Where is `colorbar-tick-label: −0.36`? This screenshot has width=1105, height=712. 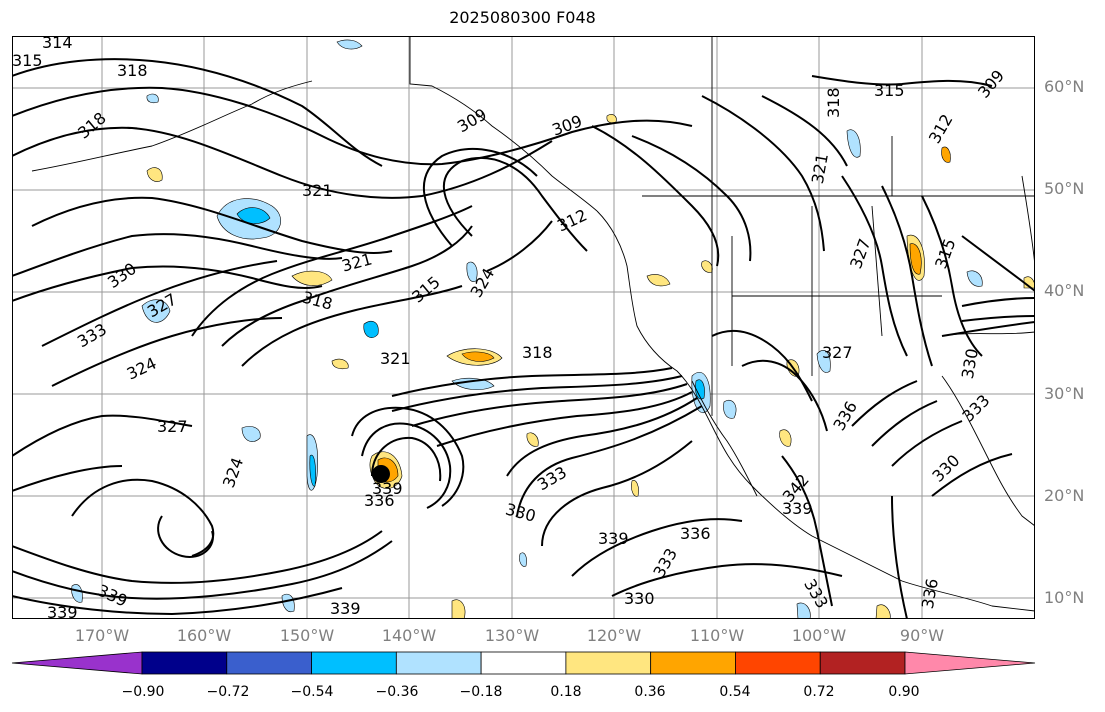
colorbar-tick-label: −0.36 is located at coordinates (397, 692).